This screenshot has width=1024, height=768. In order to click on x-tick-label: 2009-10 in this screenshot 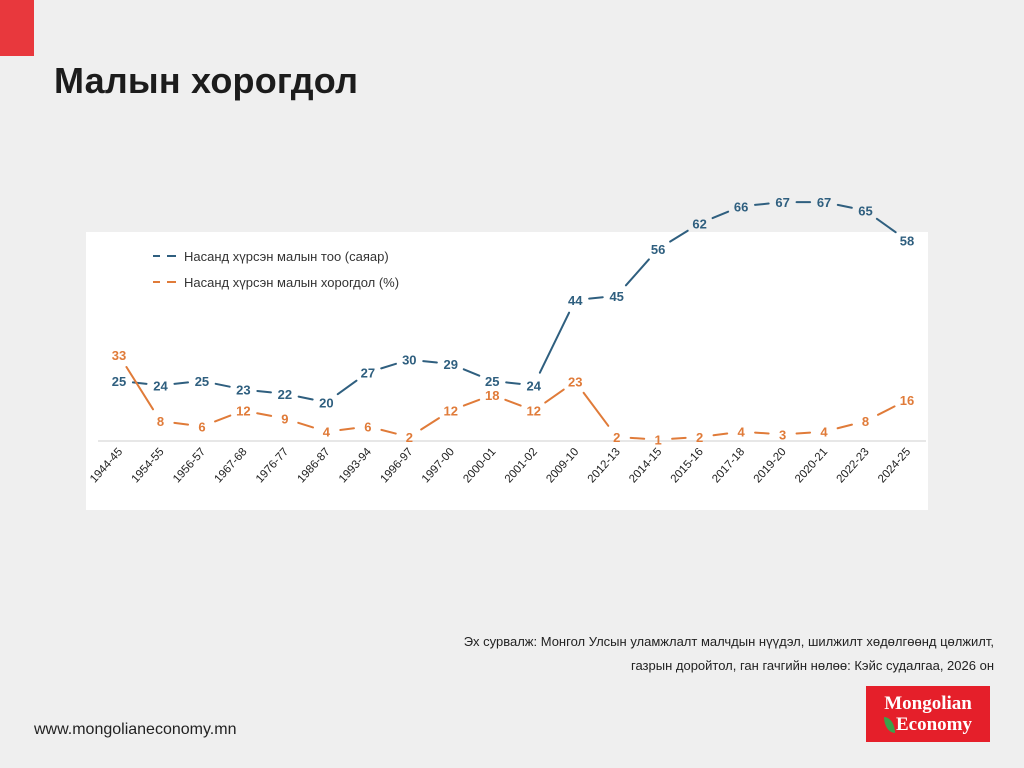, I will do `click(562, 465)`.